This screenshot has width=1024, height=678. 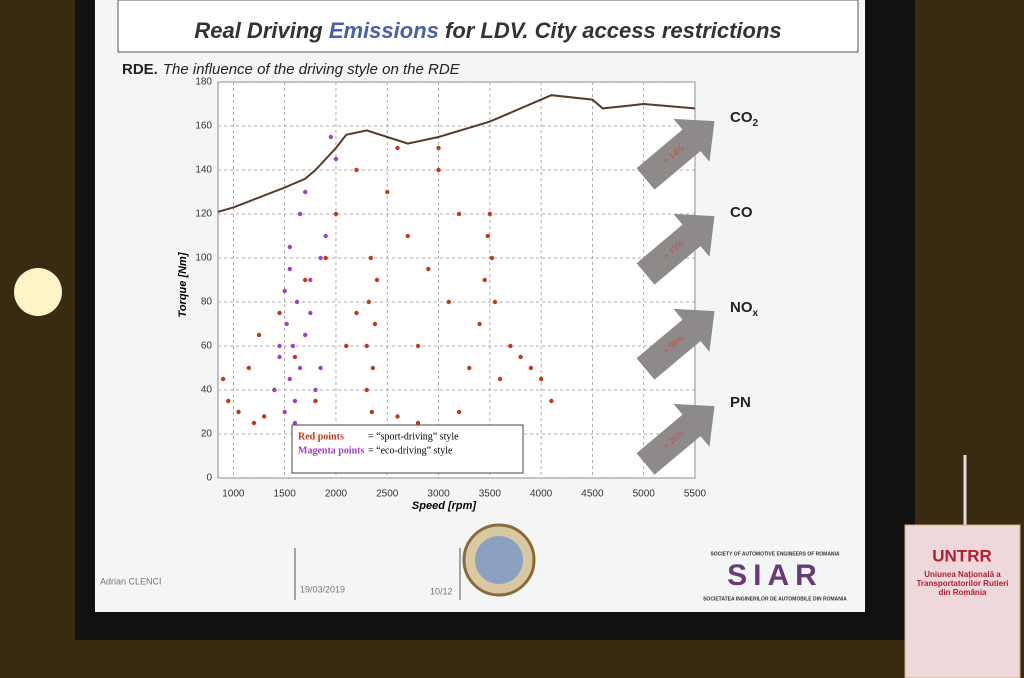 I want to click on y-tick-label: 180, so click(x=203, y=82).